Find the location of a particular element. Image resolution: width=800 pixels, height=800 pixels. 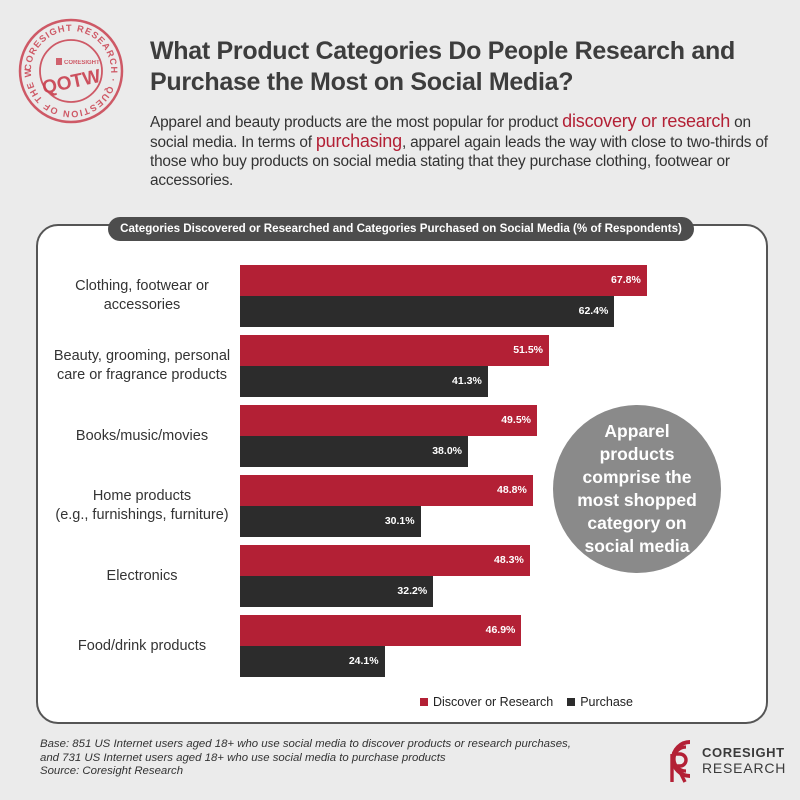

category-label: Books/music/movies is located at coordinates (142, 436).